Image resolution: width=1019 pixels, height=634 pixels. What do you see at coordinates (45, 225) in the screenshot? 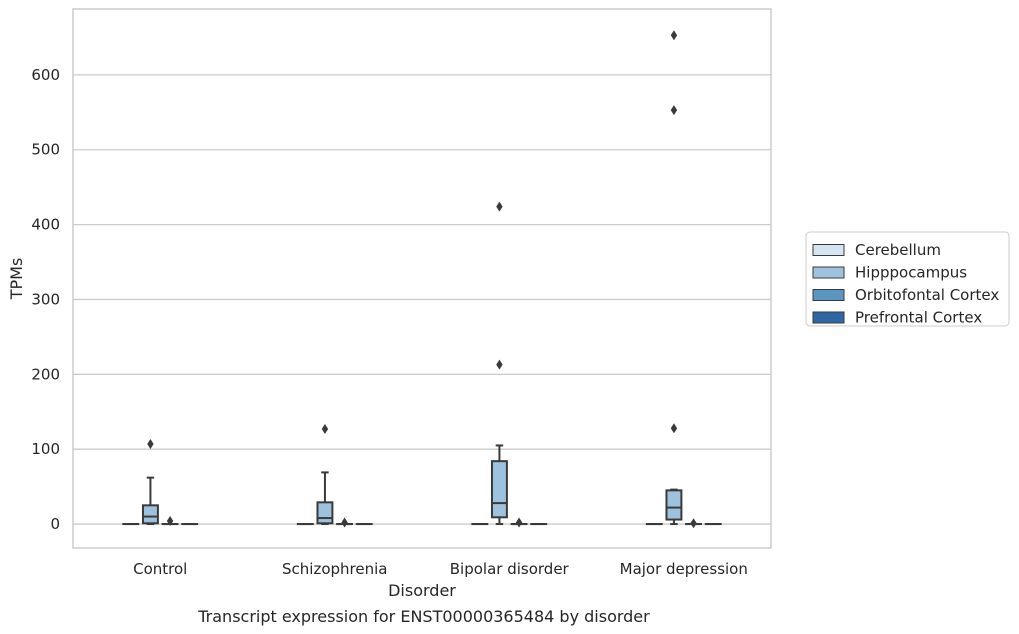
I see `y-tick-label: 400` at bounding box center [45, 225].